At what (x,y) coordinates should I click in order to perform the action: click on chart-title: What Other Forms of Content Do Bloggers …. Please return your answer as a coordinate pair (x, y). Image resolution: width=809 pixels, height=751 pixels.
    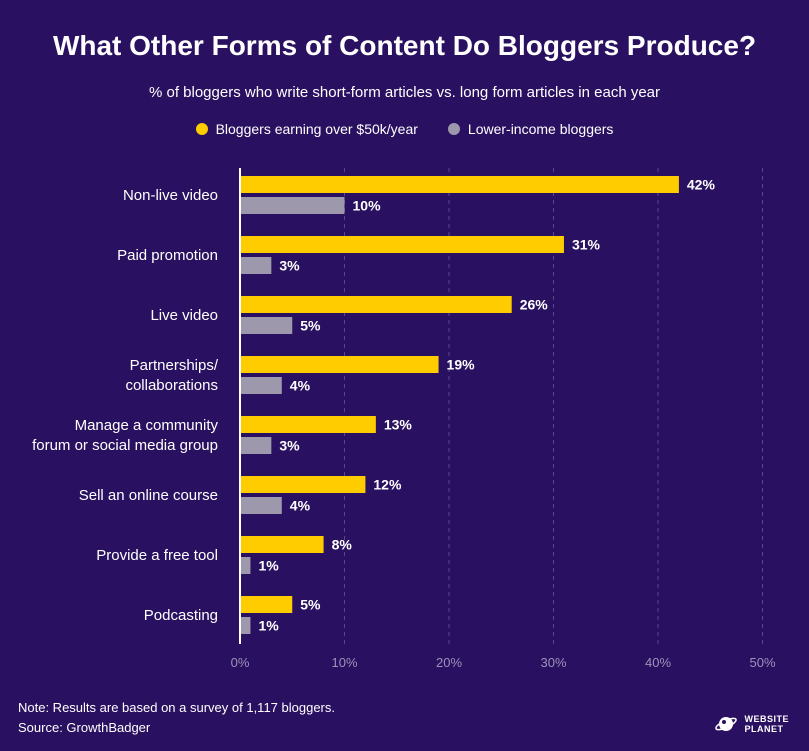
    Looking at the image, I should click on (404, 45).